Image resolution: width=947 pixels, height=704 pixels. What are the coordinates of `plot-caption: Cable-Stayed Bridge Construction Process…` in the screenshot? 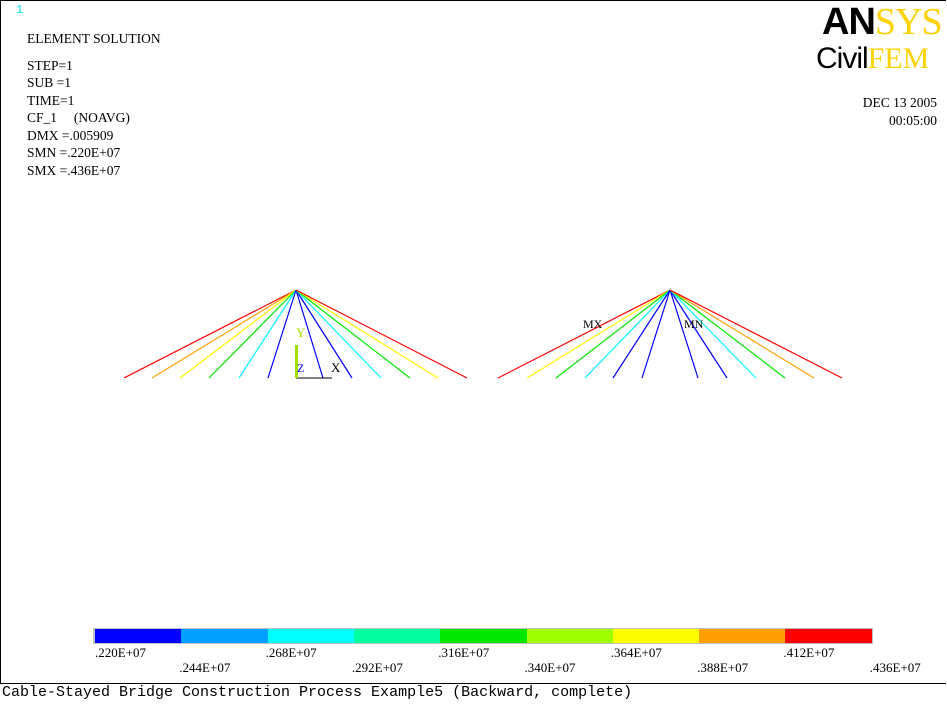 It's located at (317, 692).